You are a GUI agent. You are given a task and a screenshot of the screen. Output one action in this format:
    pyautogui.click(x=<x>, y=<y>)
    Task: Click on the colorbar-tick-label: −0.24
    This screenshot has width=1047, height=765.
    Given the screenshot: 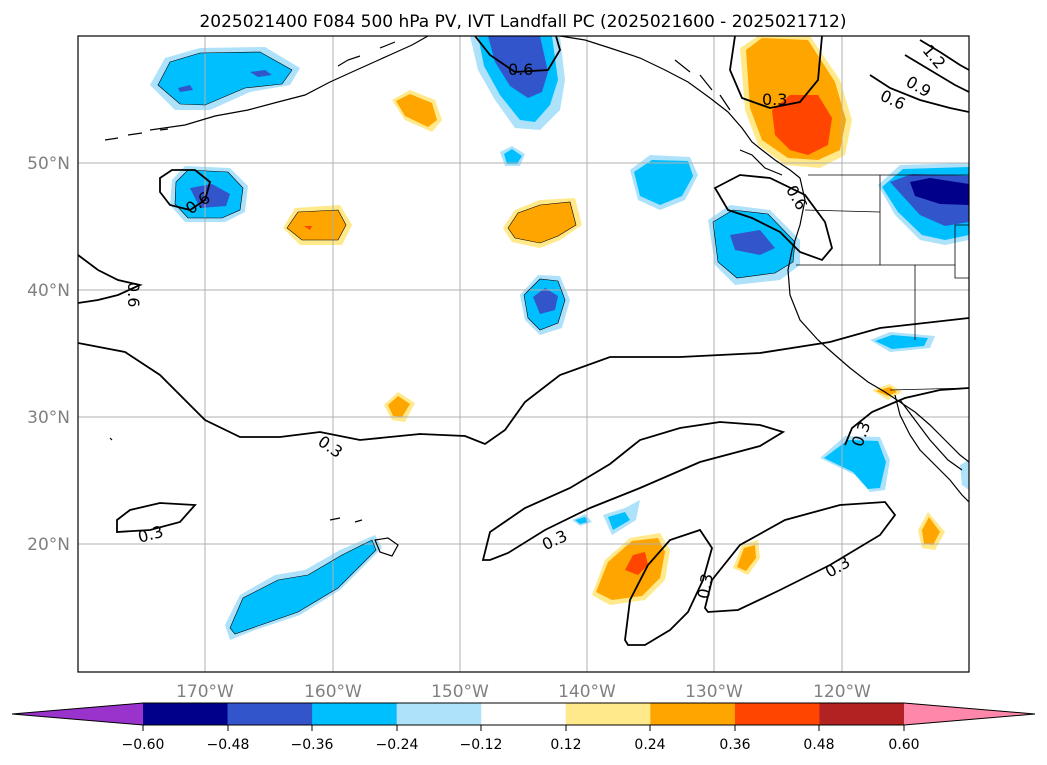 What is the action you would take?
    pyautogui.click(x=397, y=745)
    